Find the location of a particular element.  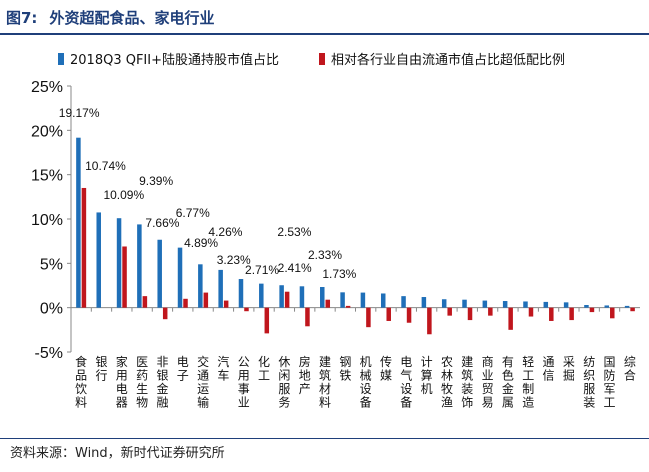

data-label: 4.26% is located at coordinates (225, 232).